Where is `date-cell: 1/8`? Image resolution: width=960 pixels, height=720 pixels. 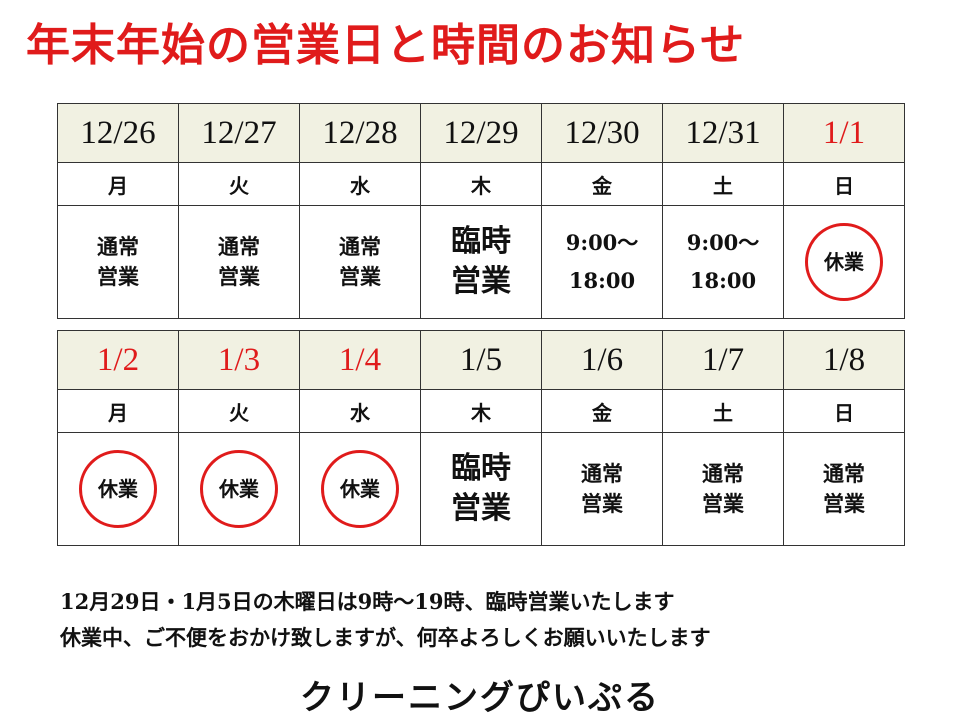
date-cell: 1/8 is located at coordinates (844, 360).